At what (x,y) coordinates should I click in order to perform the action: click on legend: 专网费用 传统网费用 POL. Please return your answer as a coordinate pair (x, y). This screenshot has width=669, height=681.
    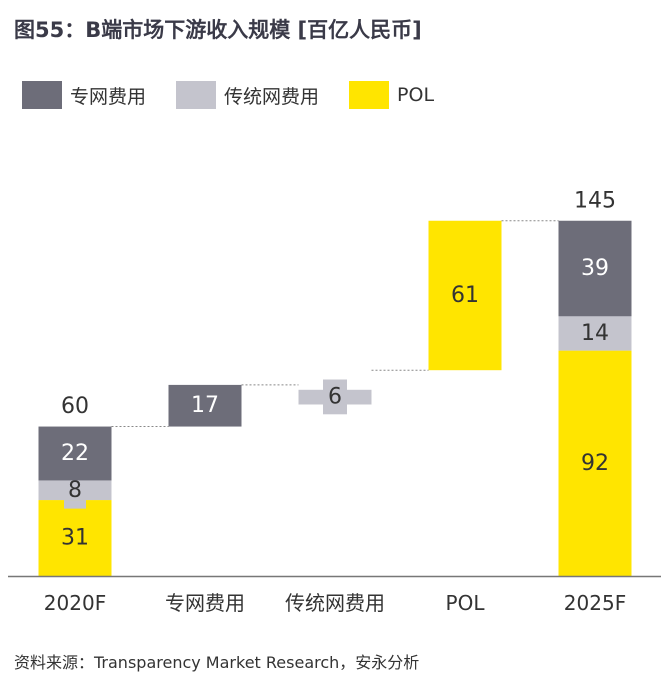
    Looking at the image, I should click on (243, 95).